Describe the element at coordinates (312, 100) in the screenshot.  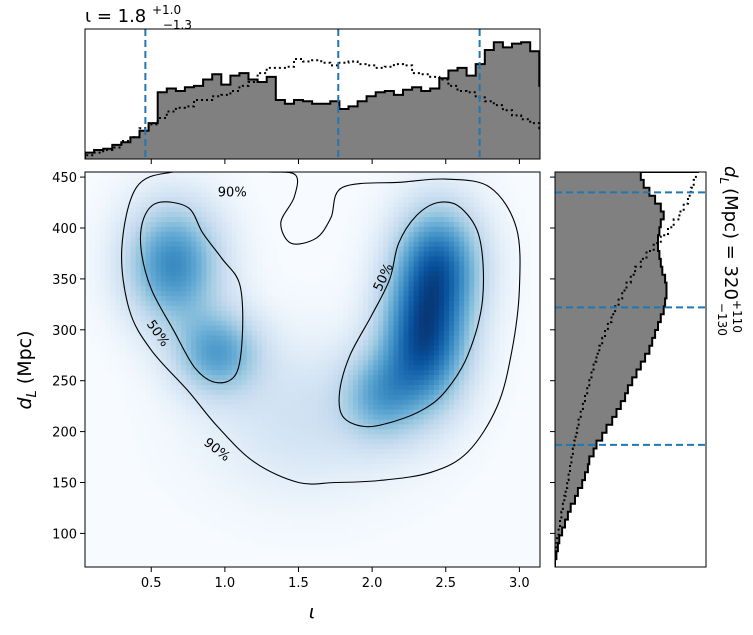
I see `top-hist-fill` at that location.